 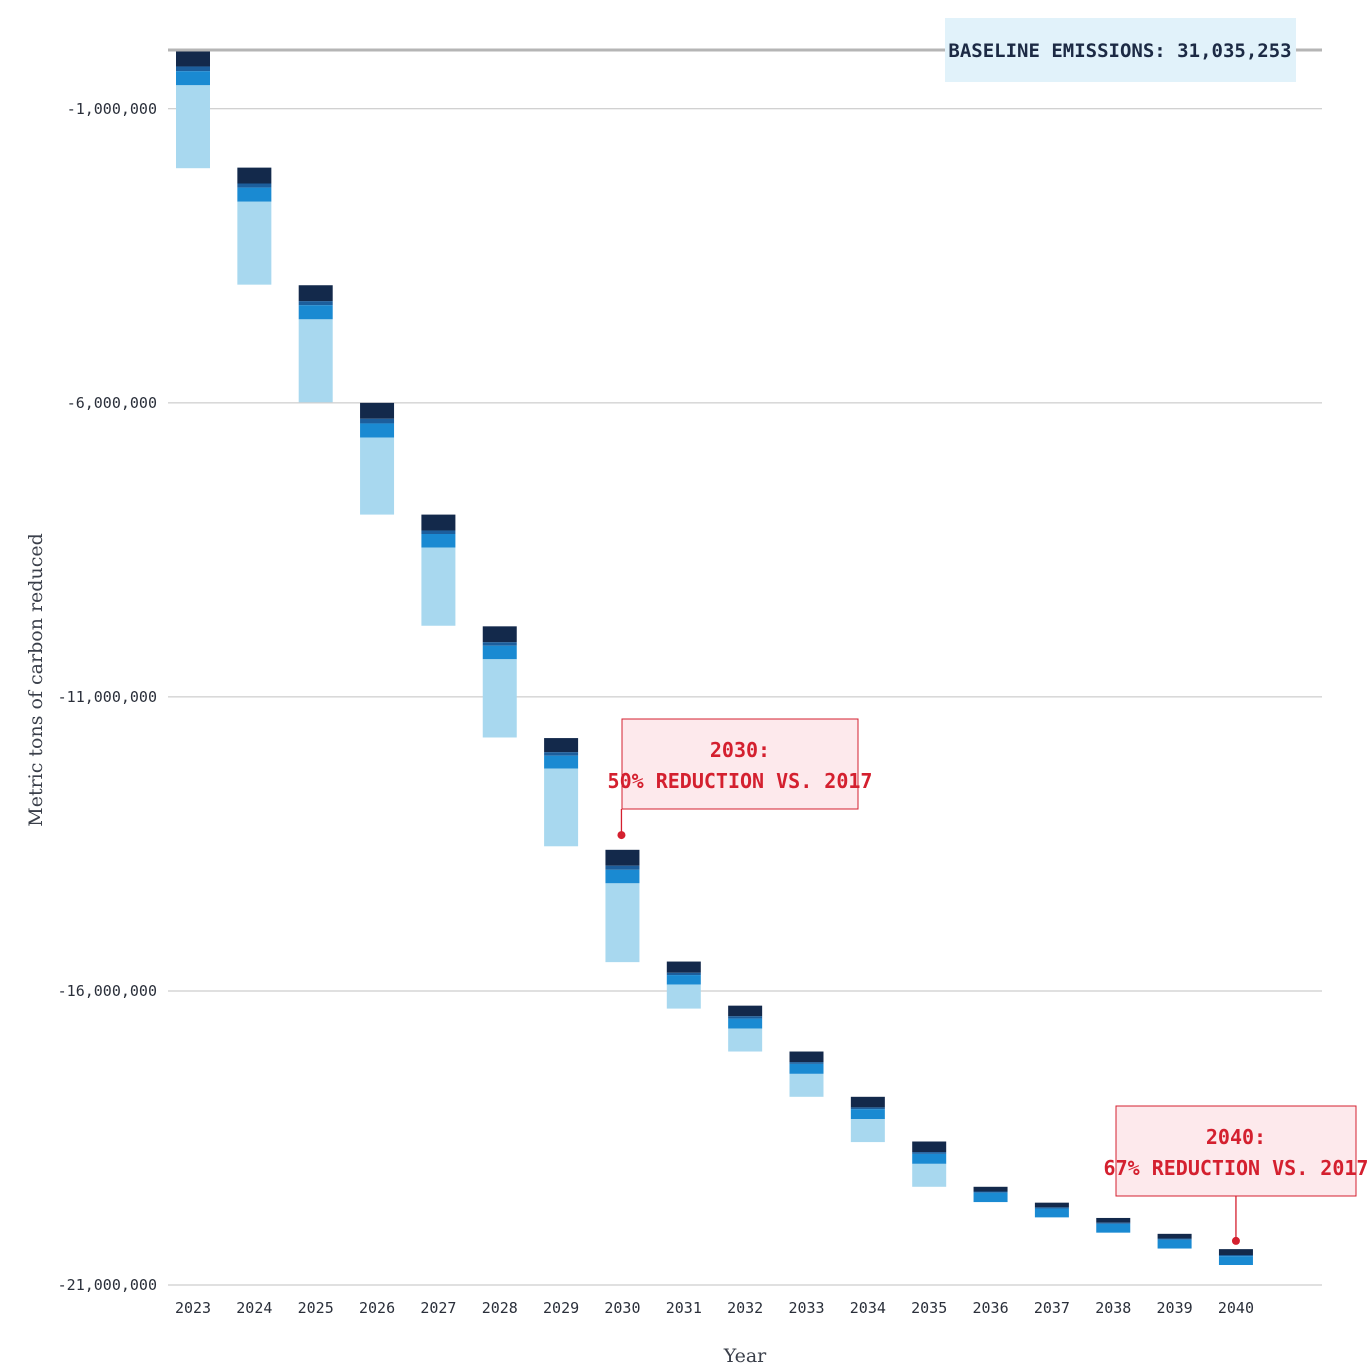 What do you see at coordinates (438, 1308) in the screenshot?
I see `x-tick-label: 2027` at bounding box center [438, 1308].